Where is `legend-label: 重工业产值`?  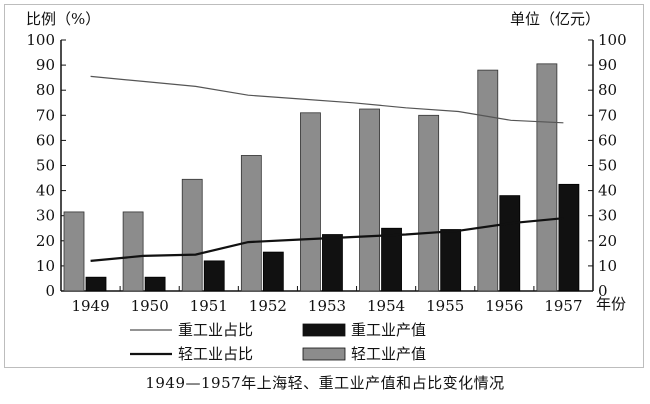
legend-label: 重工业产值 is located at coordinates (388, 330).